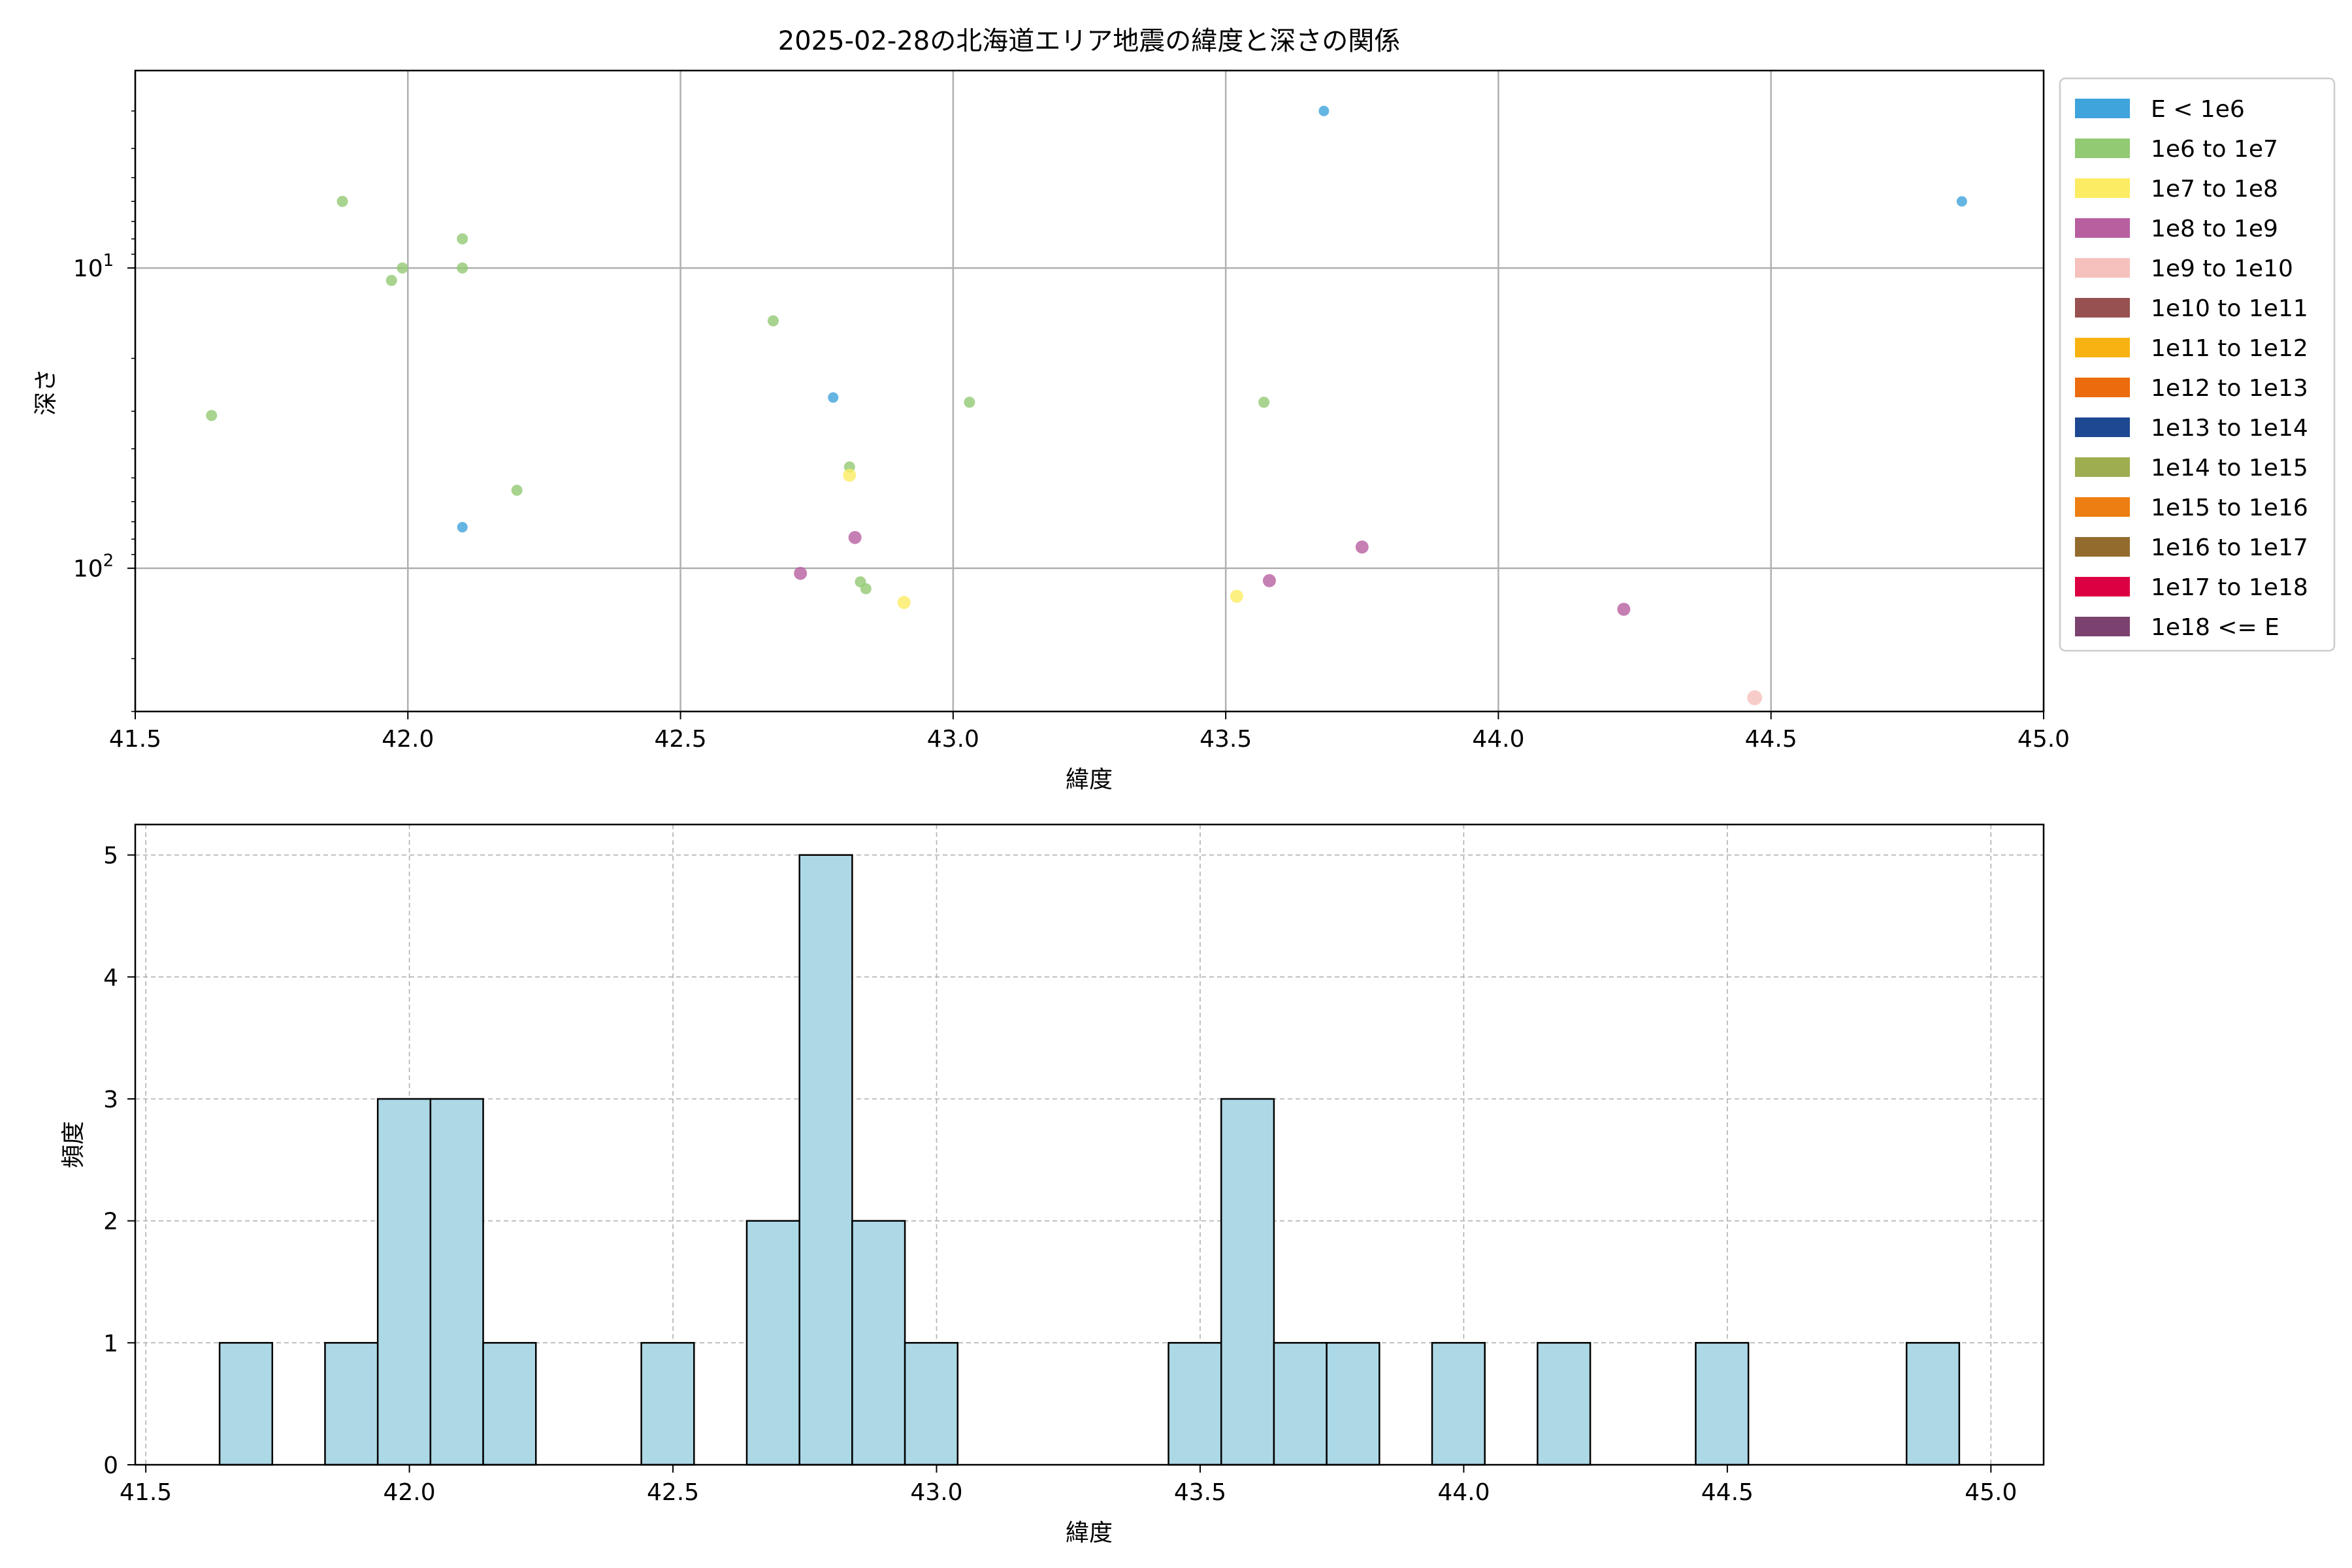 The width and height of the screenshot is (2352, 1568). What do you see at coordinates (108, 561) in the screenshot?
I see `scatter-y-tick-exponent: 2` at bounding box center [108, 561].